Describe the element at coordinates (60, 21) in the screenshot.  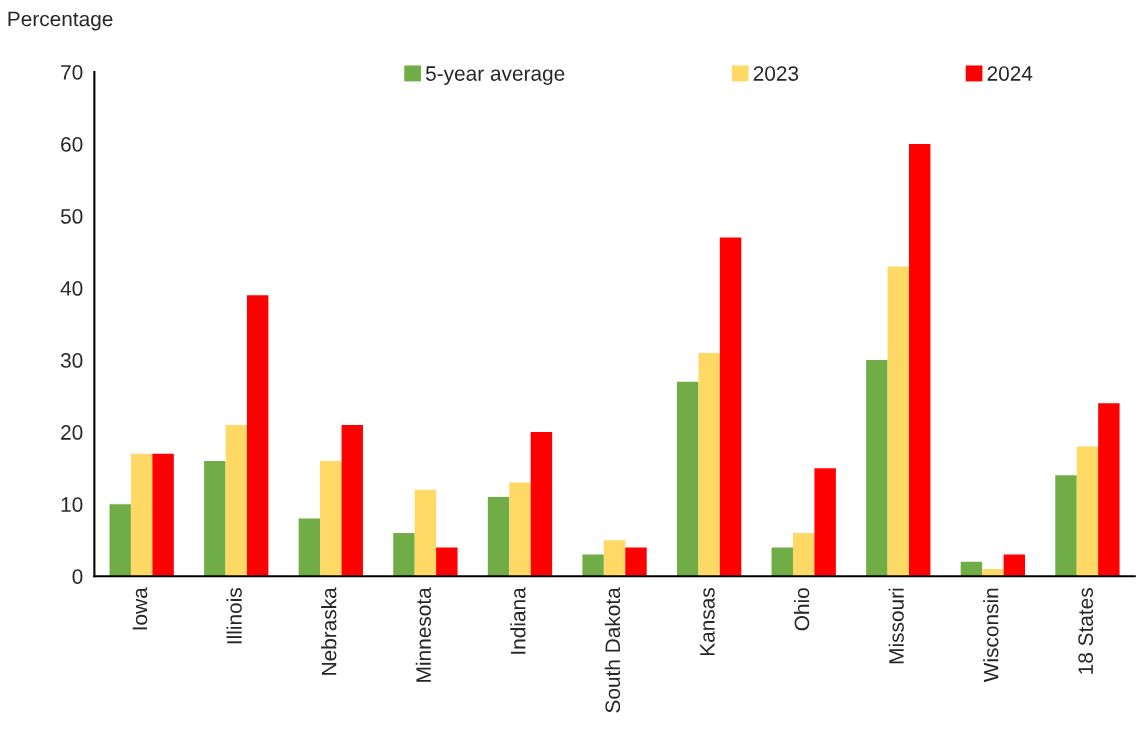
I see `y-axis-title: Percentage` at that location.